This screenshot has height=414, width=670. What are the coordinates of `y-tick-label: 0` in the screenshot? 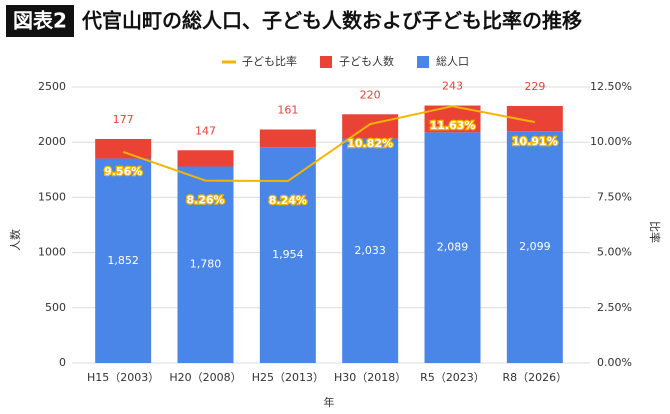 It's located at (62, 362).